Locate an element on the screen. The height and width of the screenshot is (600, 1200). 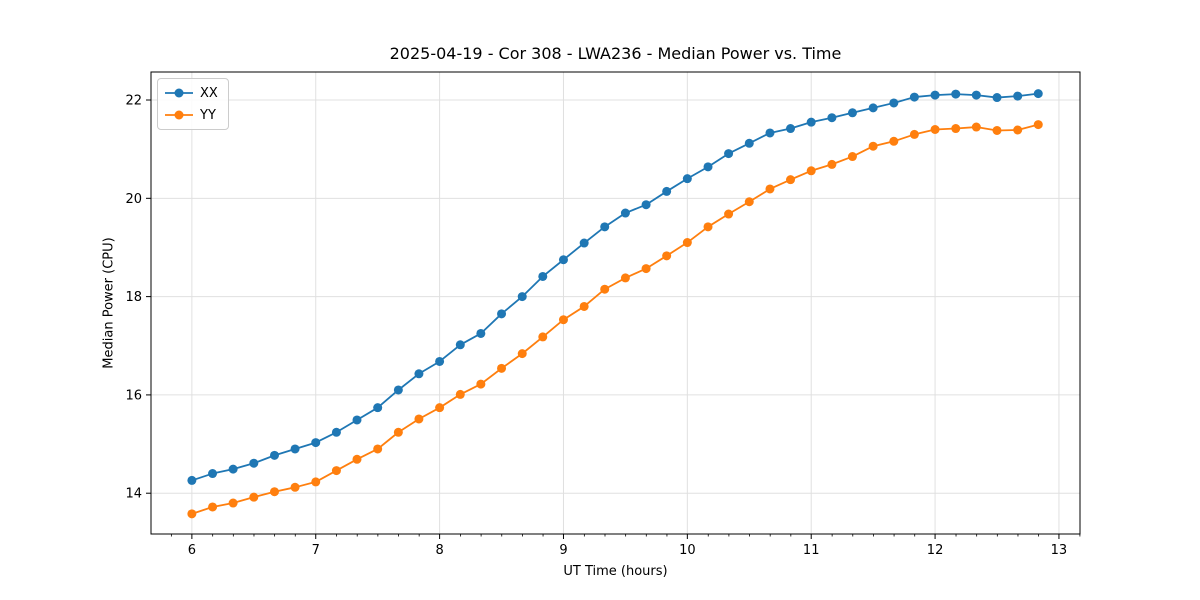
y-tick-label: 14 is located at coordinates (133, 494).